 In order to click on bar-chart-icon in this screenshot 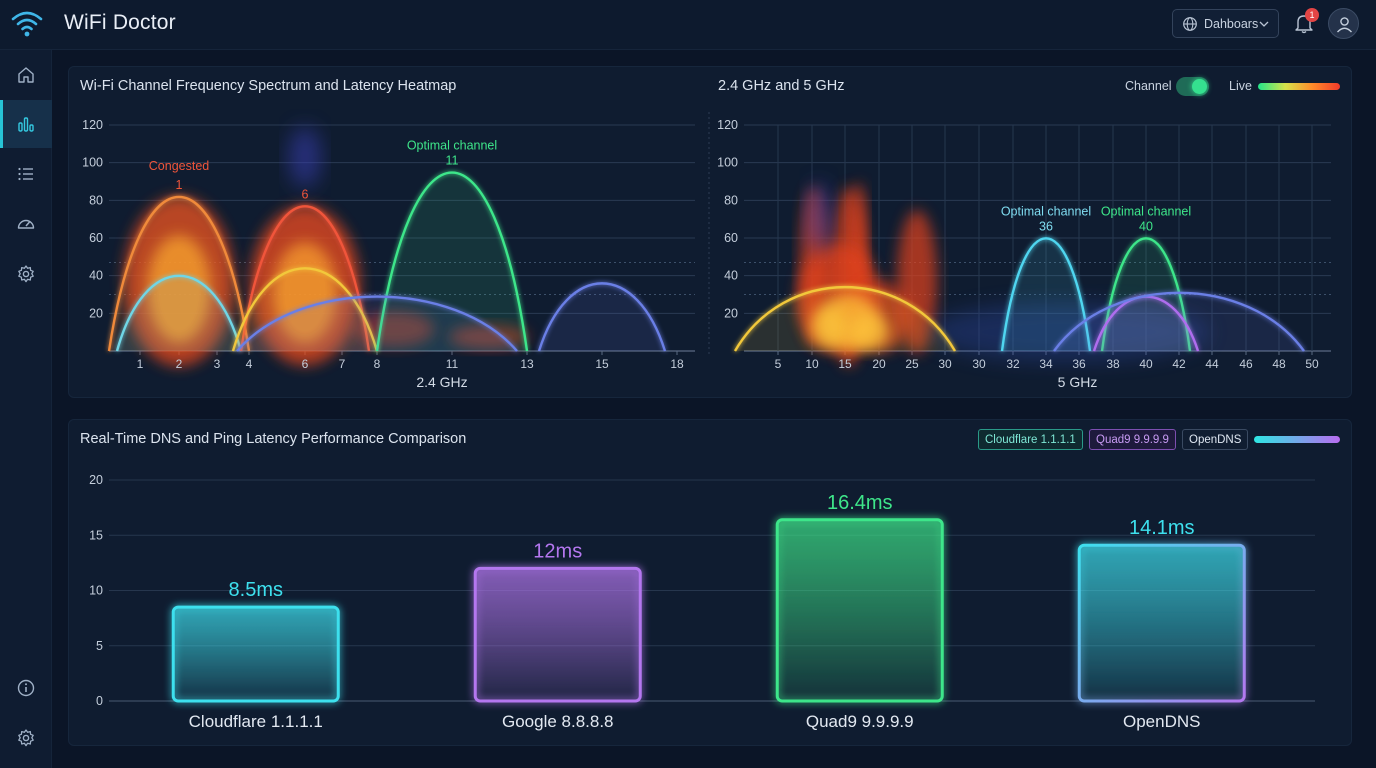, I will do `click(26, 124)`.